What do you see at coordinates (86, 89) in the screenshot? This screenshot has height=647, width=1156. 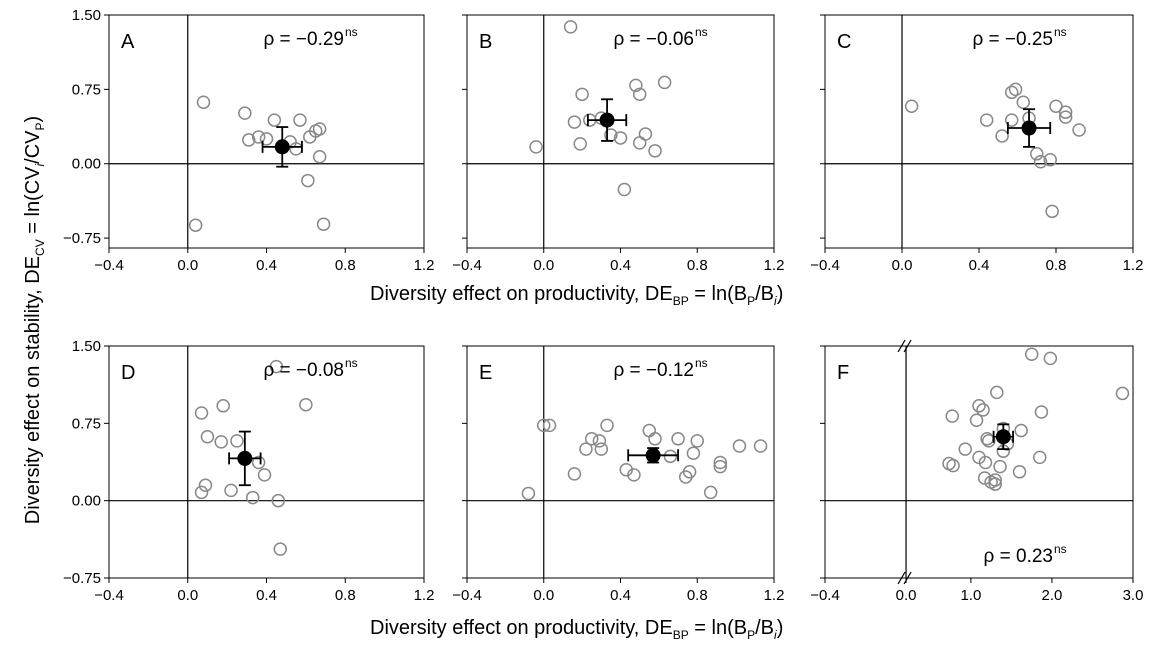 I see `y-tick-label: 0.75` at bounding box center [86, 89].